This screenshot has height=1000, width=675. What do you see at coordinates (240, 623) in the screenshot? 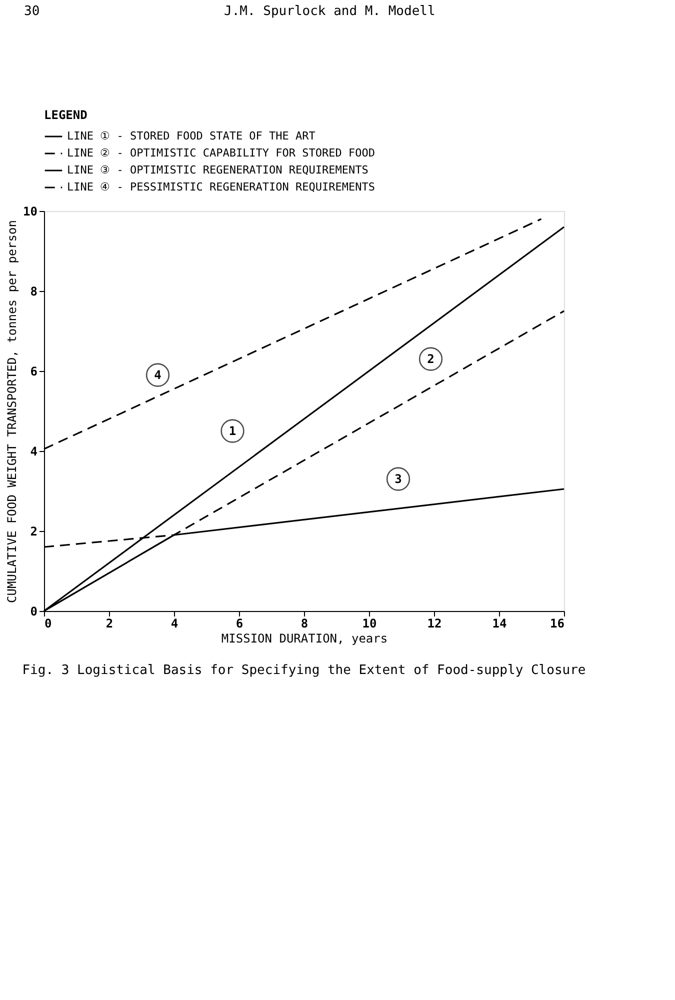
I see `x-tick-label: 6` at bounding box center [240, 623].